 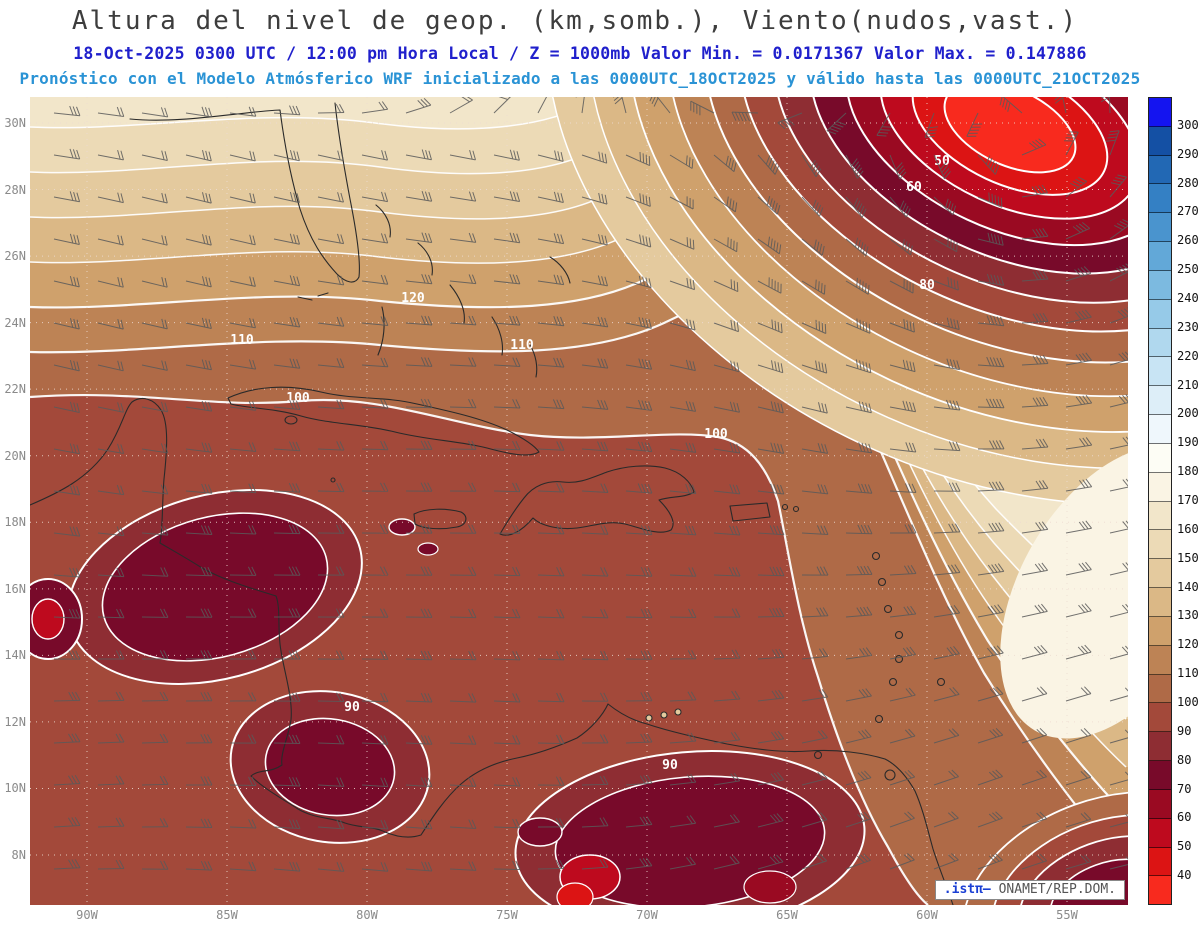 What do you see at coordinates (1188, 644) in the screenshot?
I see `colorbar-label: 120` at bounding box center [1188, 644].